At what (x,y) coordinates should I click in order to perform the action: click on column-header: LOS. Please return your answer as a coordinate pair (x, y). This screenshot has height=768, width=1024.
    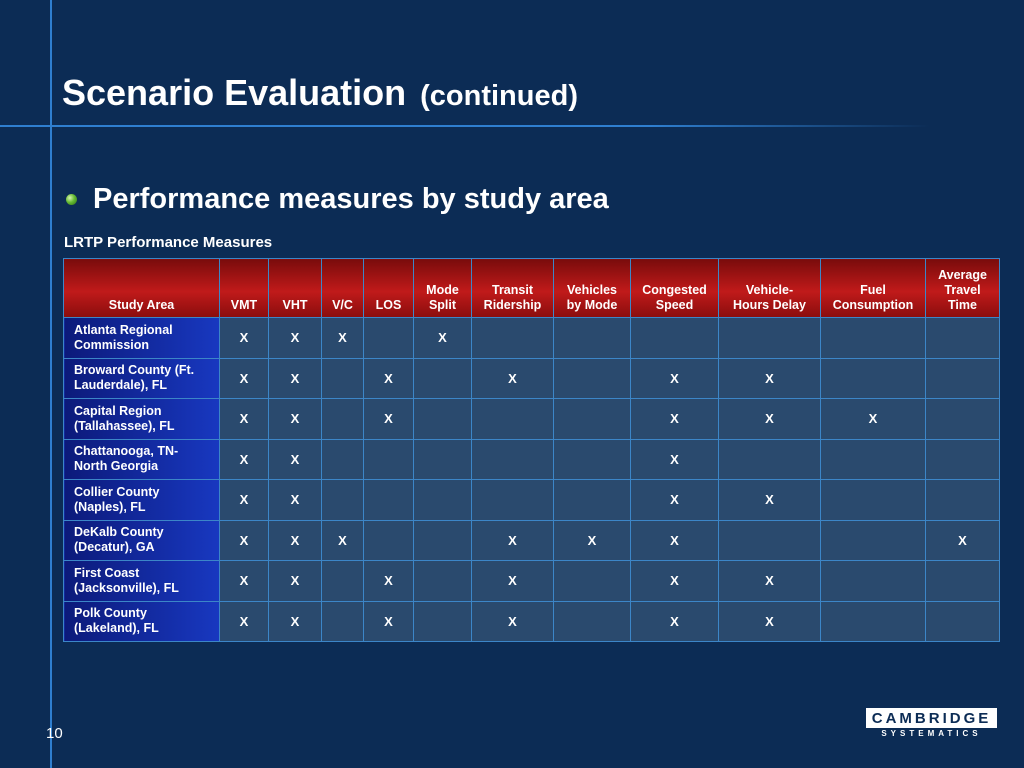
    Looking at the image, I should click on (388, 288).